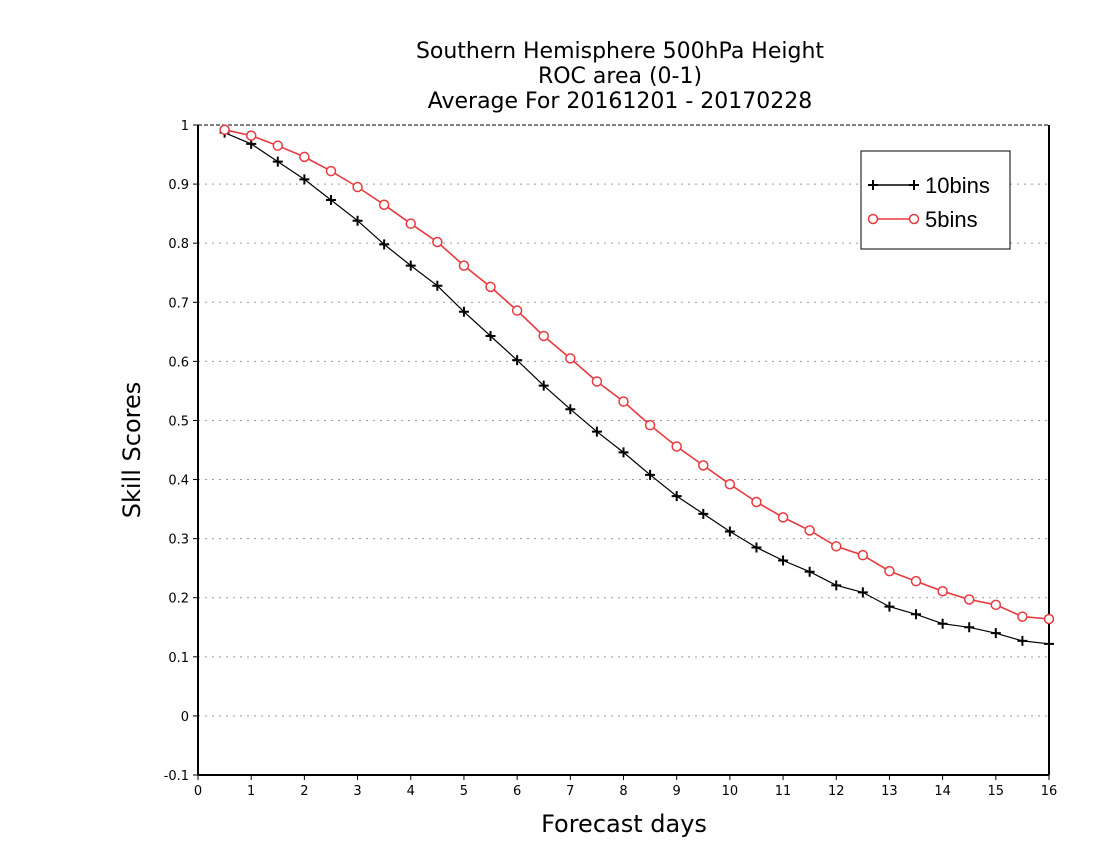 The image size is (1100, 850). What do you see at coordinates (178, 303) in the screenshot?
I see `y-tick-label: 0.7` at bounding box center [178, 303].